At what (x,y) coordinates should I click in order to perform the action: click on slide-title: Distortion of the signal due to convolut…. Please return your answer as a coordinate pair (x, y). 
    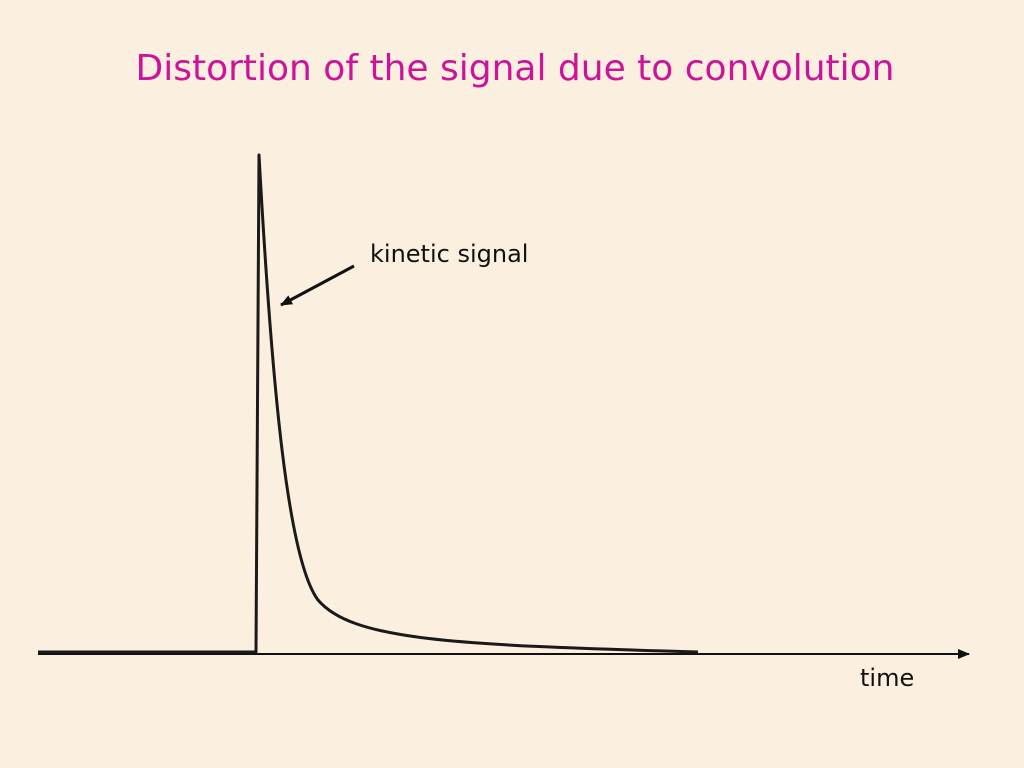
    Looking at the image, I should click on (514, 68).